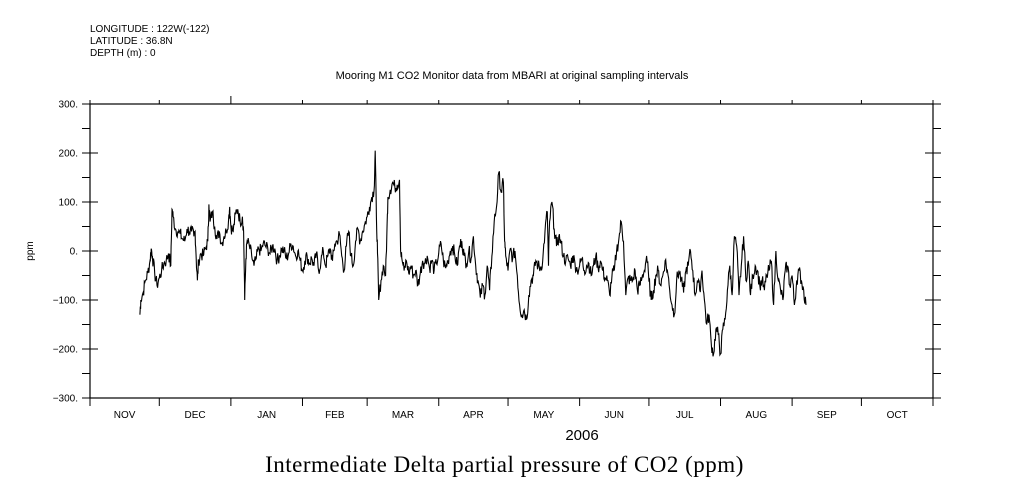 The image size is (1009, 504). I want to click on y-tick-label: 0., so click(74, 252).